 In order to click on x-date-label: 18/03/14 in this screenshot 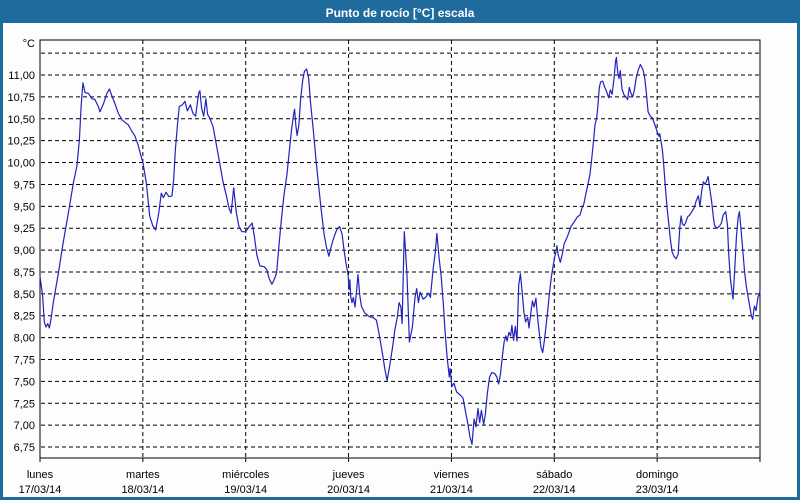, I will do `click(142, 490)`.